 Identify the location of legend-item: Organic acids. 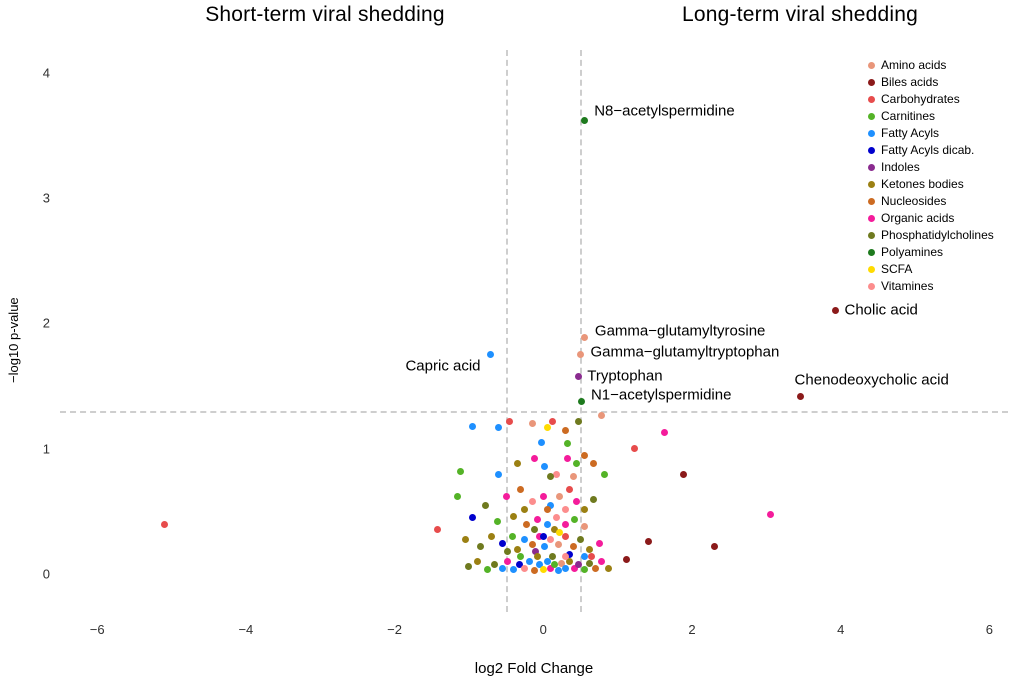
(931, 218).